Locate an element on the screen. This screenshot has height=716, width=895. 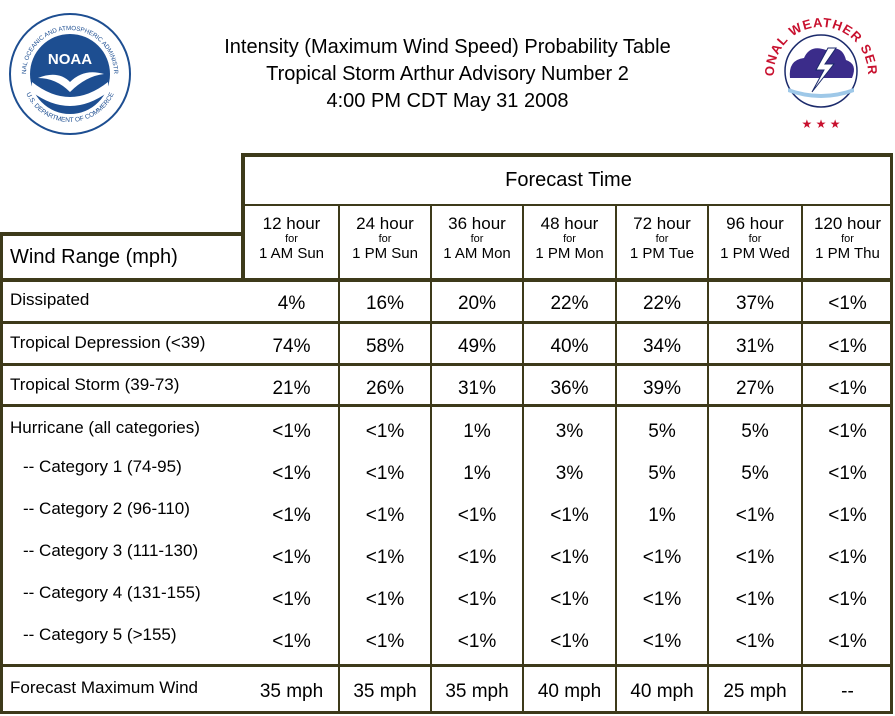
table-cell: 3% is located at coordinates (569, 473).